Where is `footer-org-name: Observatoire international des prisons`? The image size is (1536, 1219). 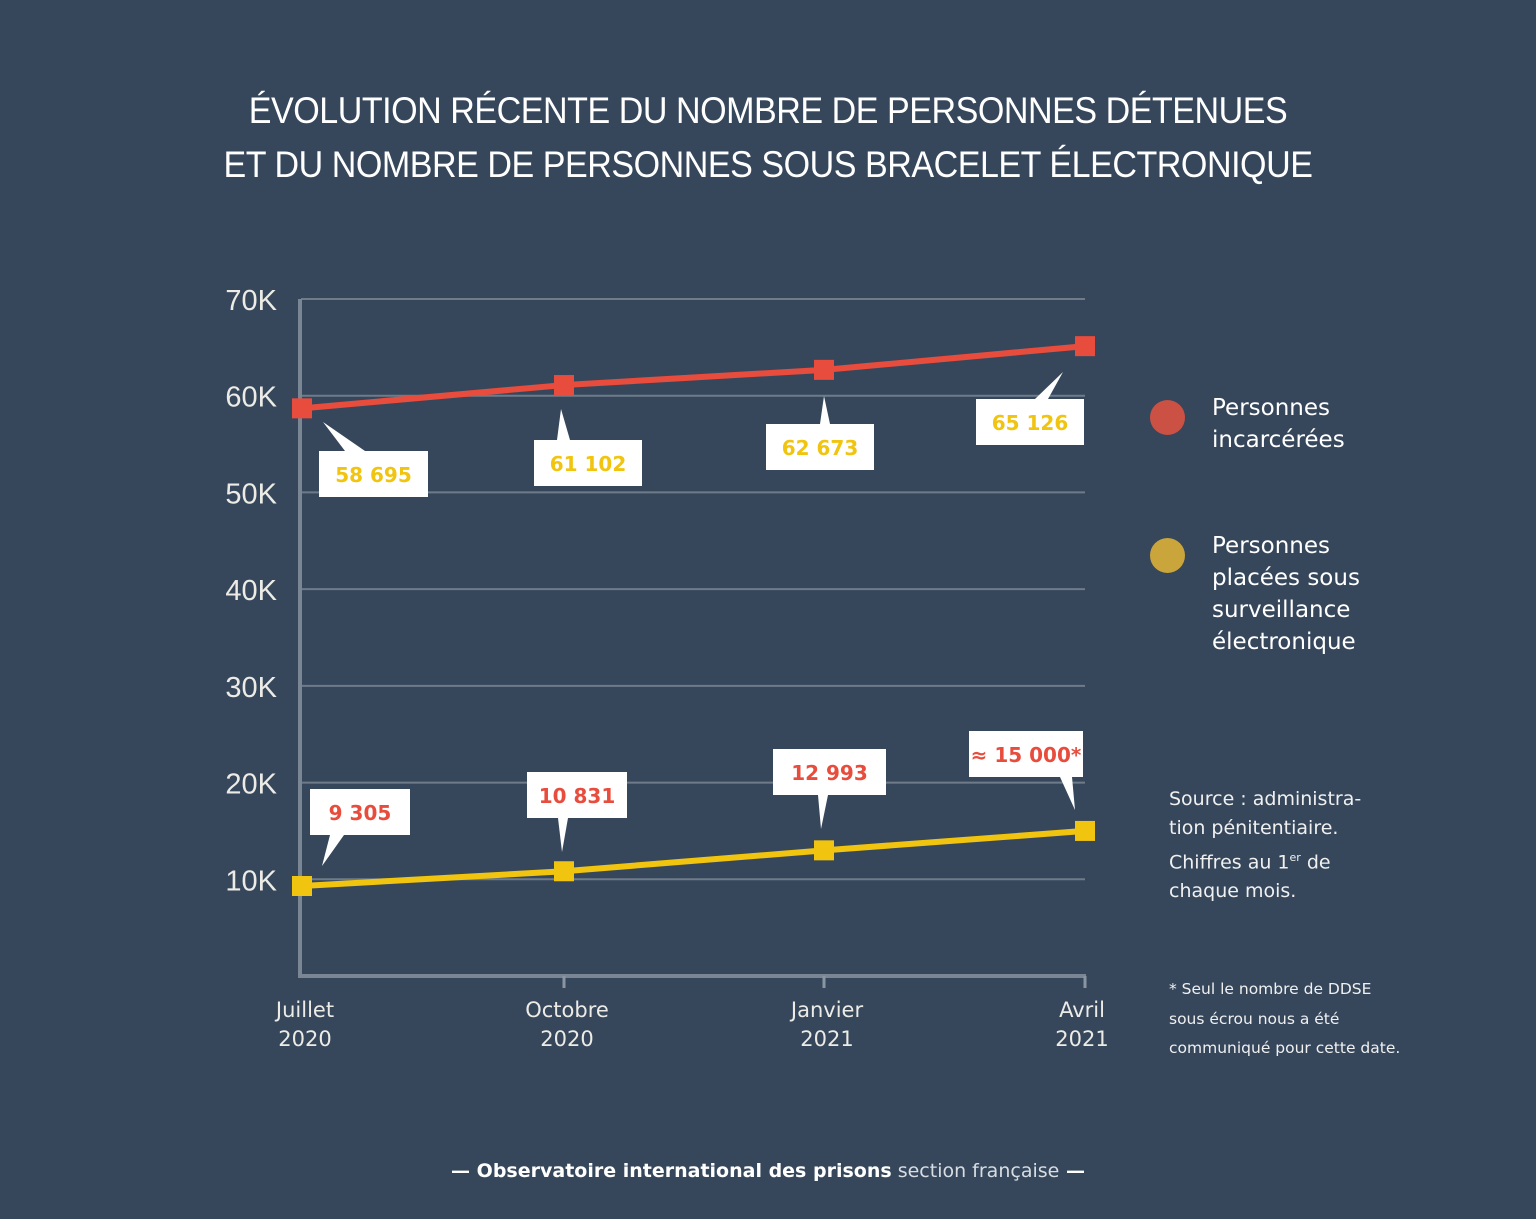 footer-org-name: Observatoire international des prisons is located at coordinates (684, 1171).